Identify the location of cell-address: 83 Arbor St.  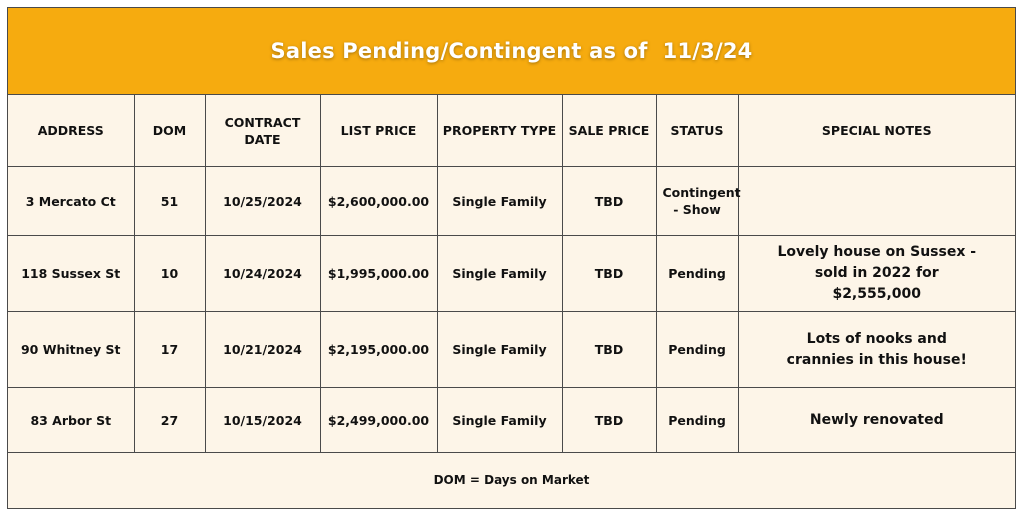
(71, 420).